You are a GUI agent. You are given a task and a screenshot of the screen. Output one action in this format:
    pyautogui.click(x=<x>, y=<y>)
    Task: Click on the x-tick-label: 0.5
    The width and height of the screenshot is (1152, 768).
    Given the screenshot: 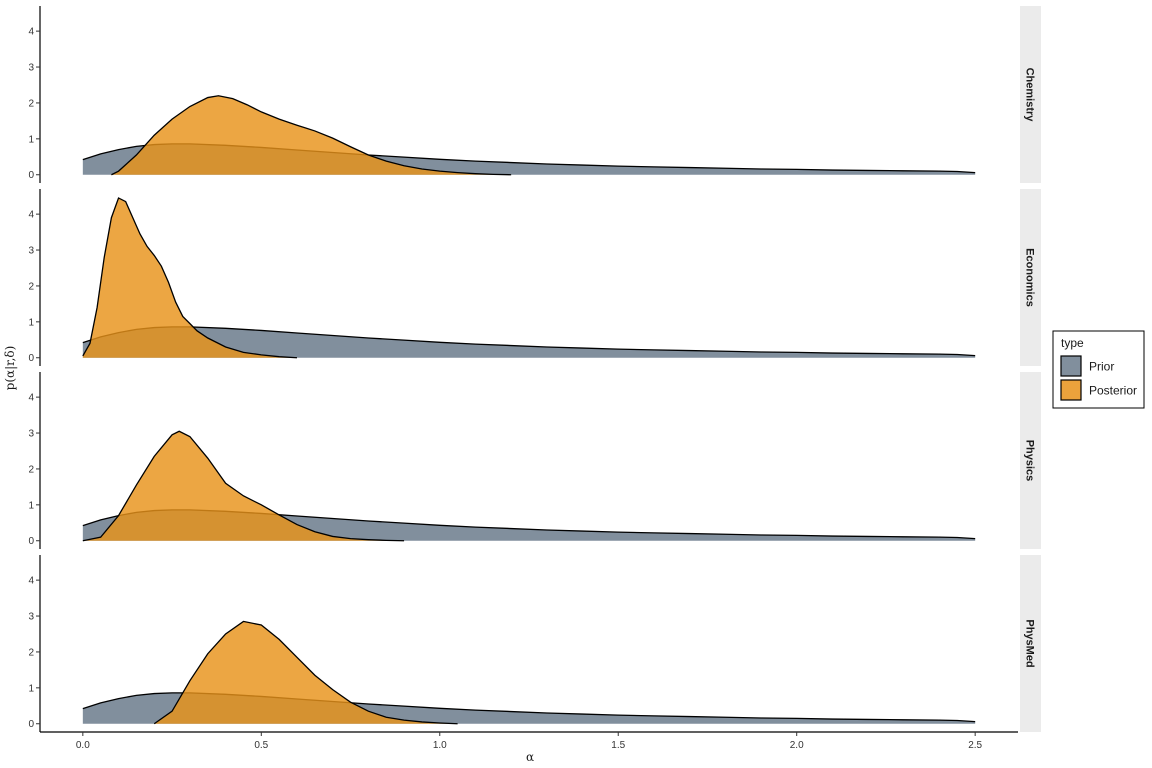 What is the action you would take?
    pyautogui.click(x=261, y=745)
    